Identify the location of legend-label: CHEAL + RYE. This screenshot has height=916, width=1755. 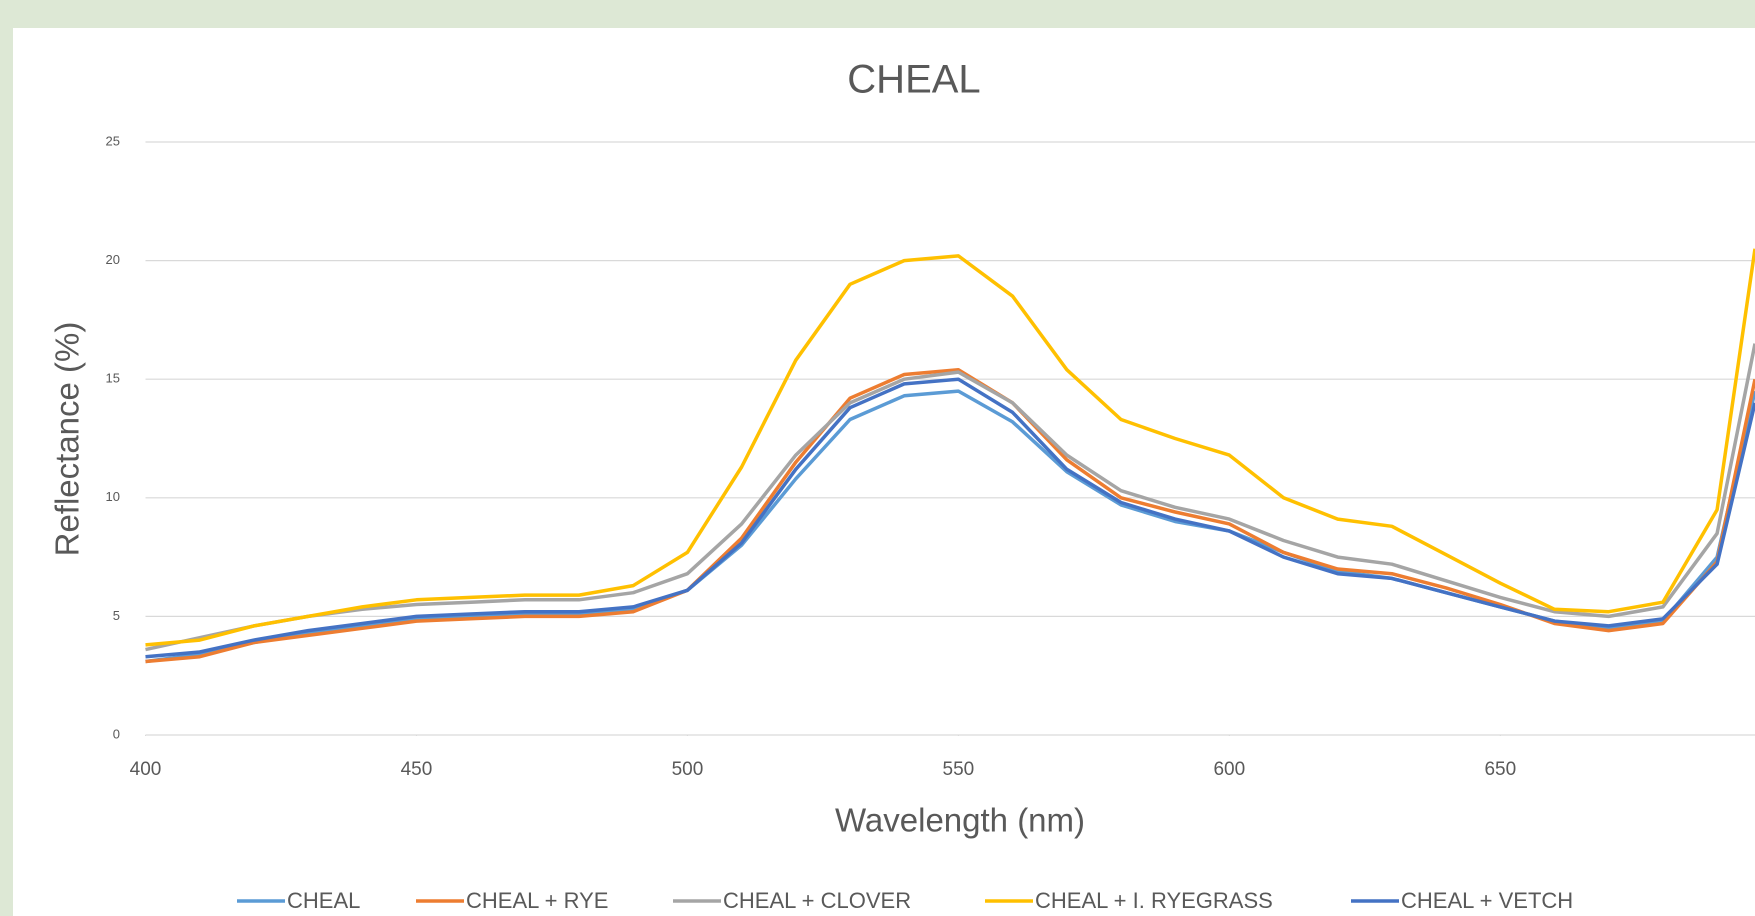
(537, 900).